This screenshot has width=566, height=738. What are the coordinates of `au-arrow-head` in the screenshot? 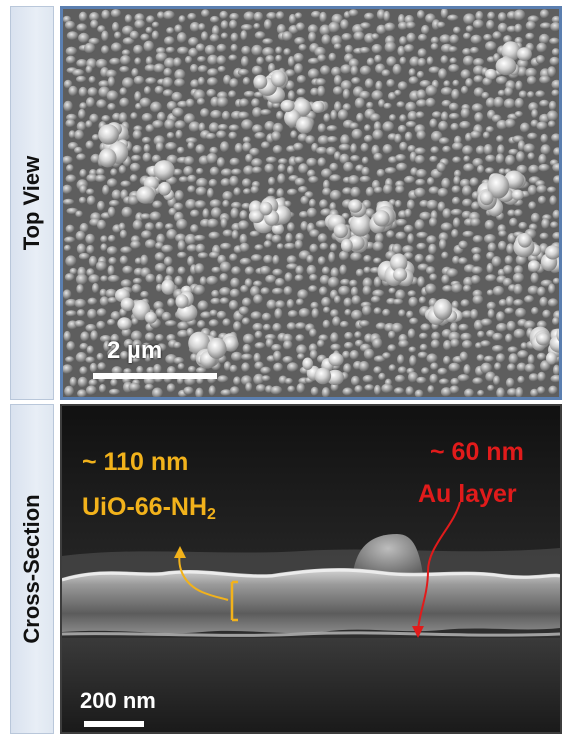 It's located at (418, 632).